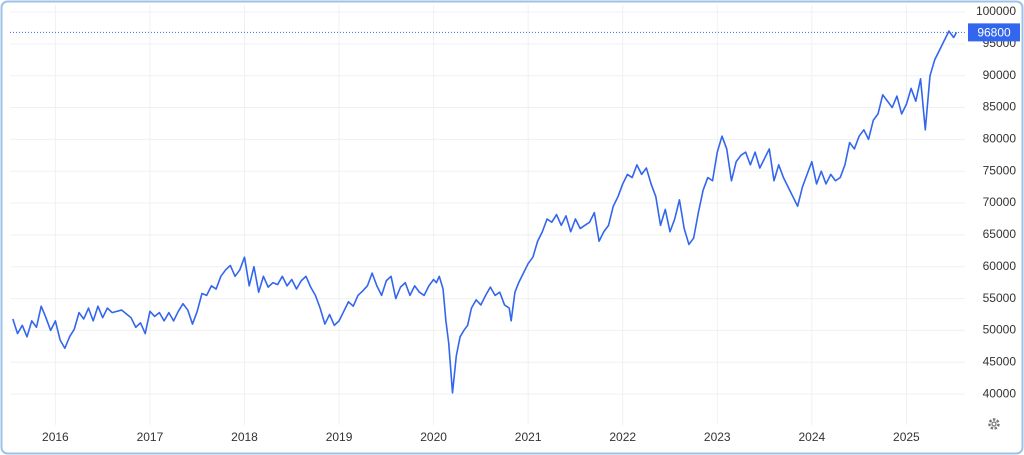 The image size is (1024, 455). I want to click on y-tick-label: 40000, so click(1000, 393).